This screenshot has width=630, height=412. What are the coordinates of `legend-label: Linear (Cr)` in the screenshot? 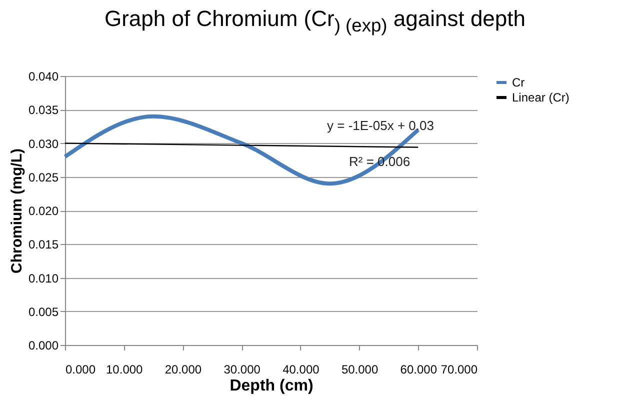 It's located at (541, 97).